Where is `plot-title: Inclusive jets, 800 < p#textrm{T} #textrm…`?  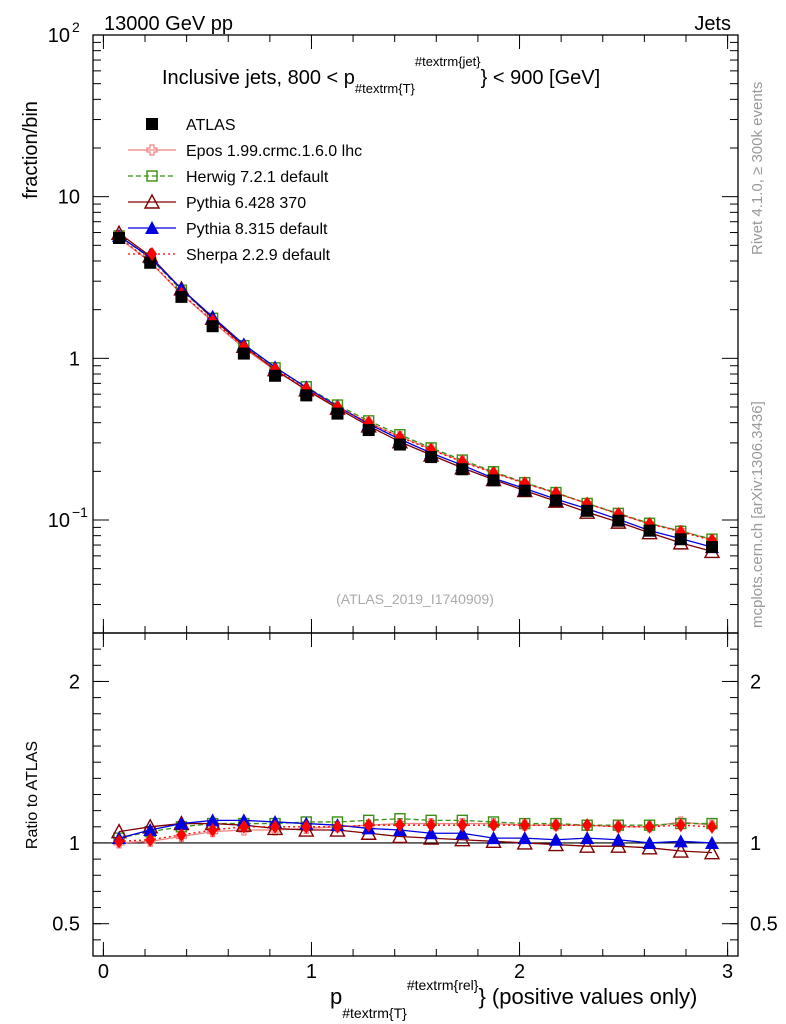 plot-title: Inclusive jets, 800 < p#textrm{T} #textrm… is located at coordinates (381, 75).